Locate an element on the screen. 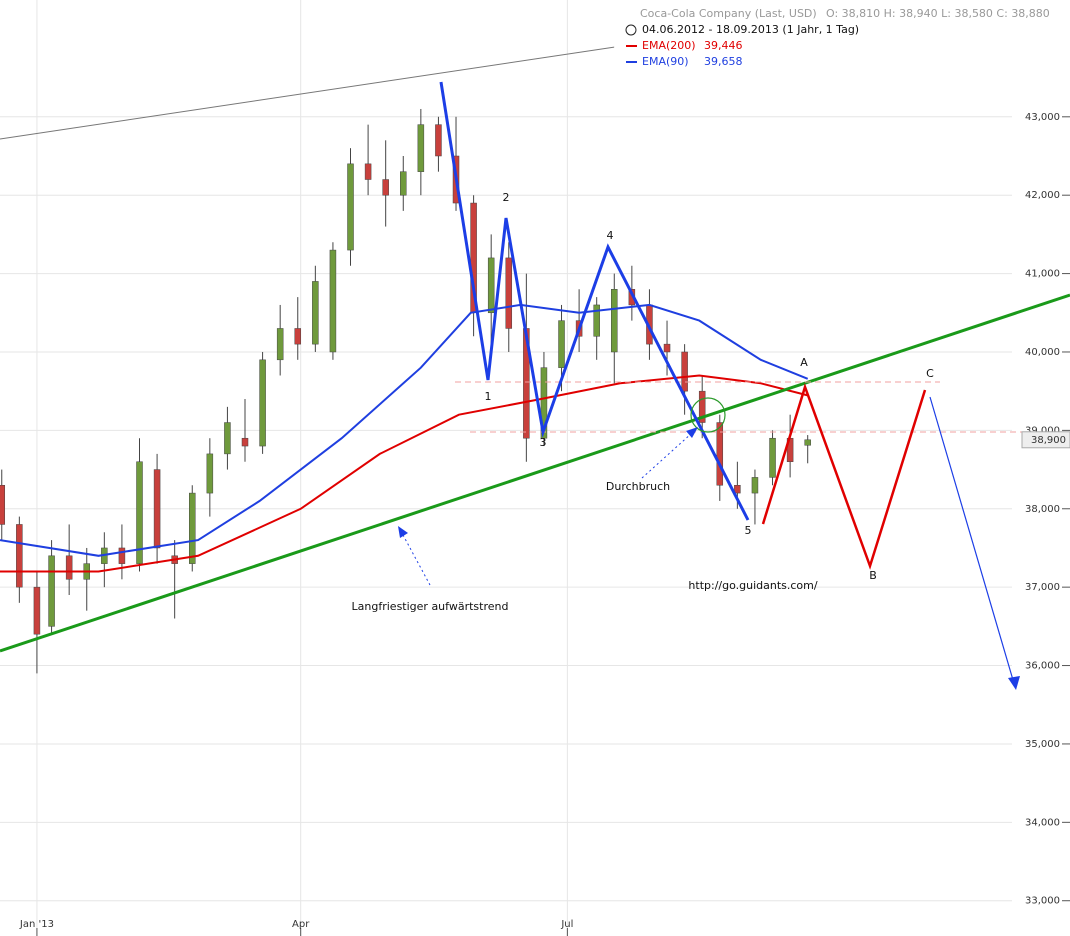 Image resolution: width=1070 pixels, height=936 pixels. legend-name: EMA(200) is located at coordinates (669, 45).